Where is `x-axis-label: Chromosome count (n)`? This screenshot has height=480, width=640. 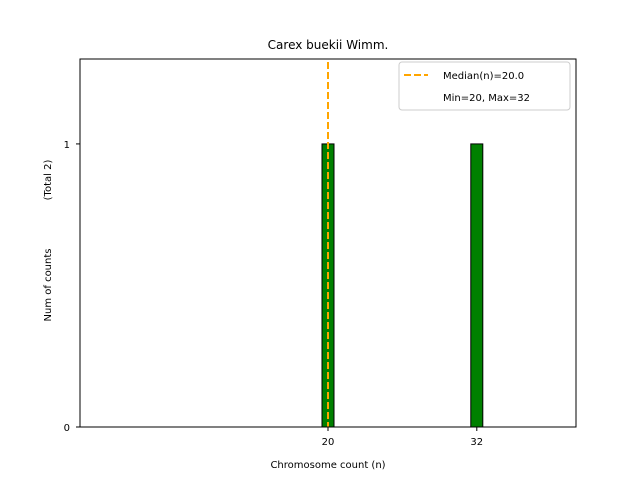 x-axis-label: Chromosome count (n) is located at coordinates (327, 465).